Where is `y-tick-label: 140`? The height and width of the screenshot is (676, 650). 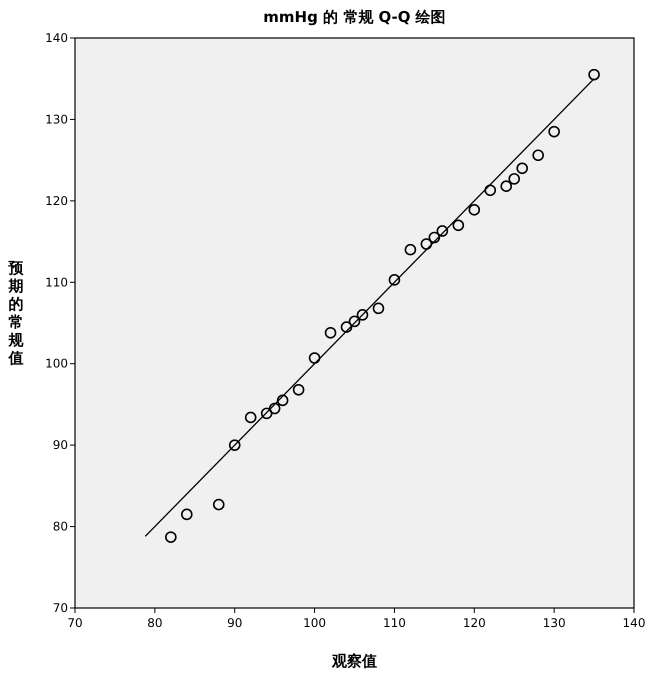
y-tick-label: 140 is located at coordinates (56, 38).